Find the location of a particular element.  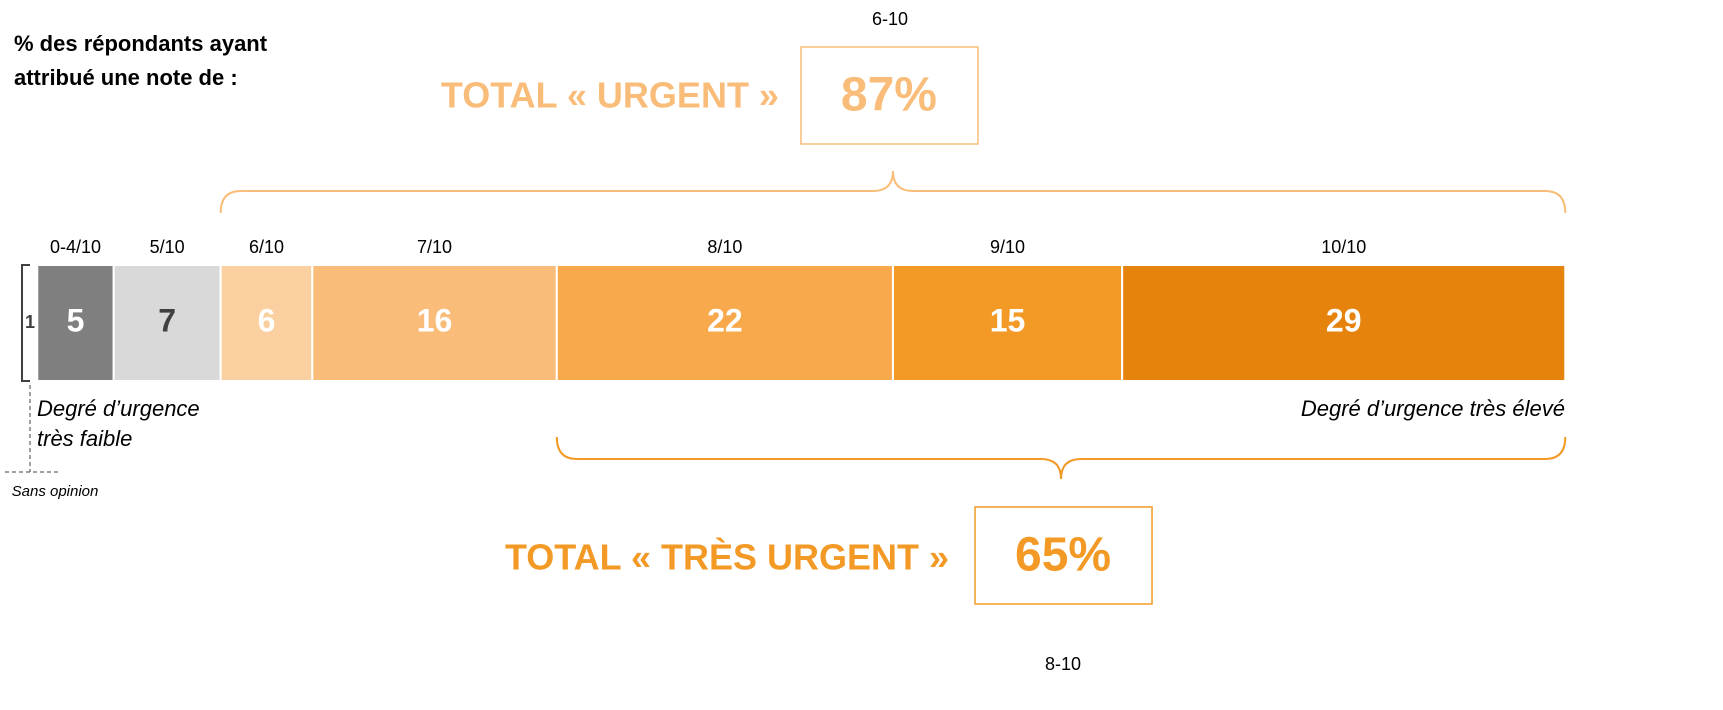

segment-name: 10/10 is located at coordinates (1343, 247).